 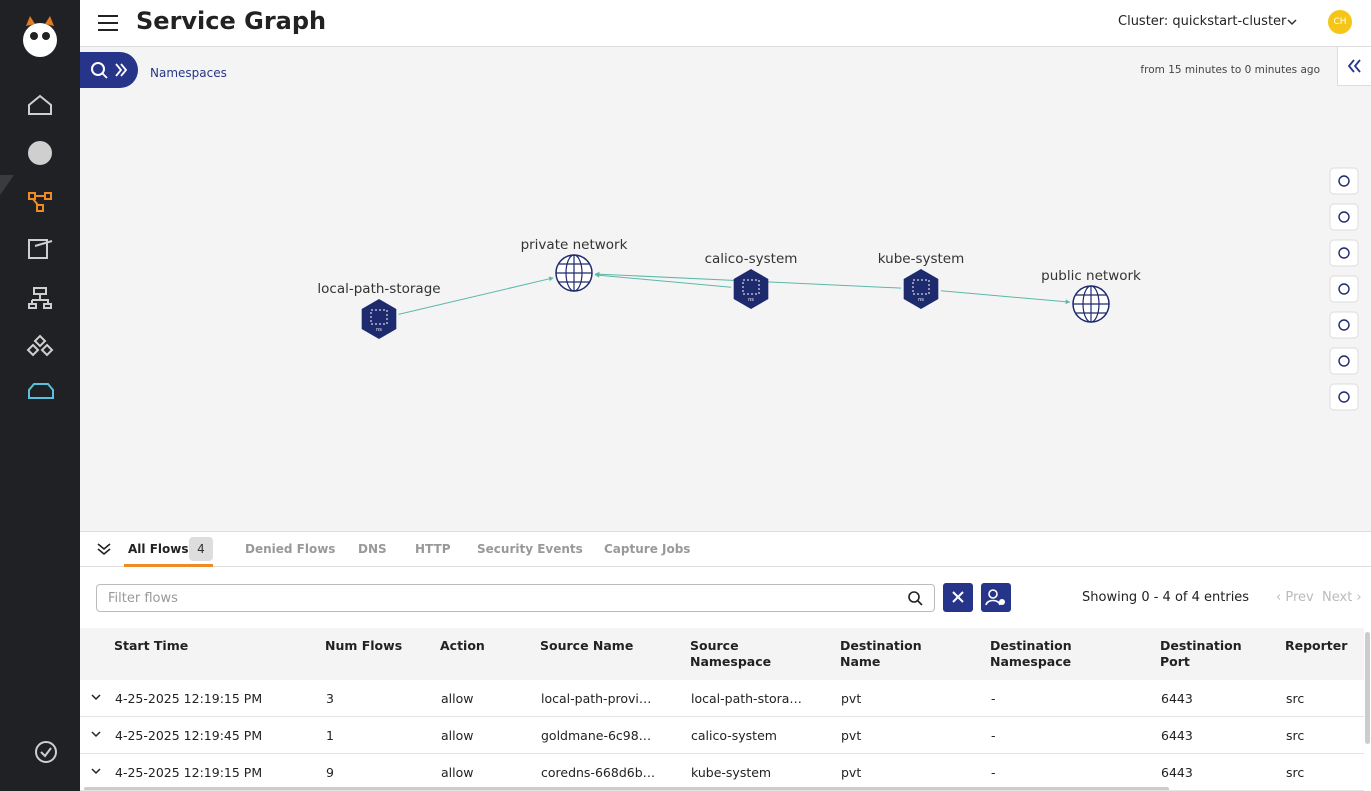 I want to click on flow-icon, so click(x=41, y=391).